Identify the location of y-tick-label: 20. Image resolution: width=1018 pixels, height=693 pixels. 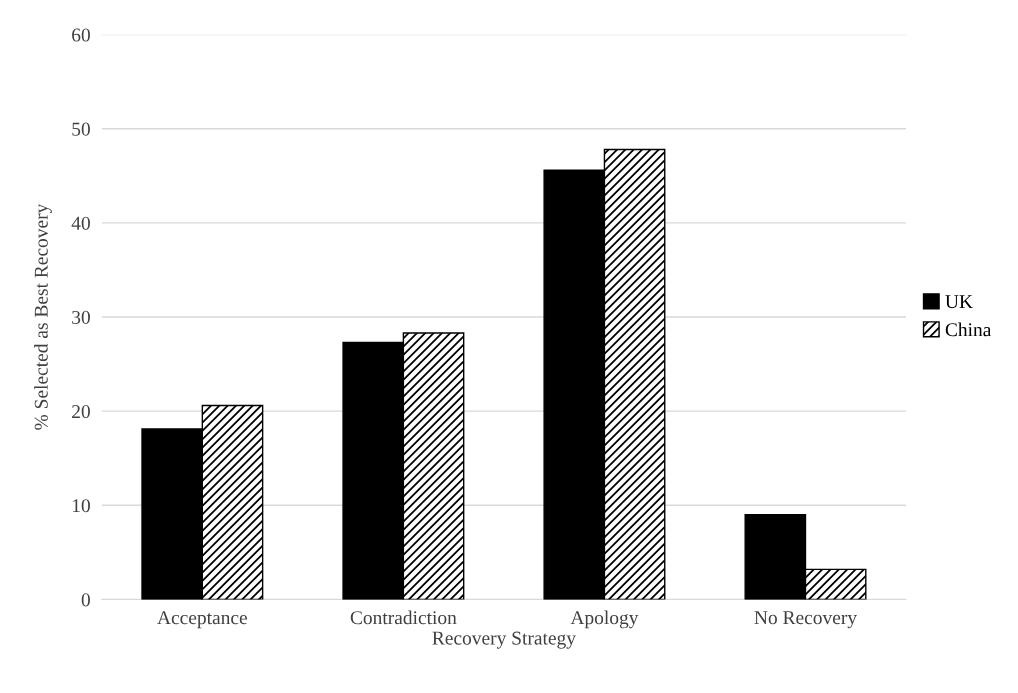
(81, 412).